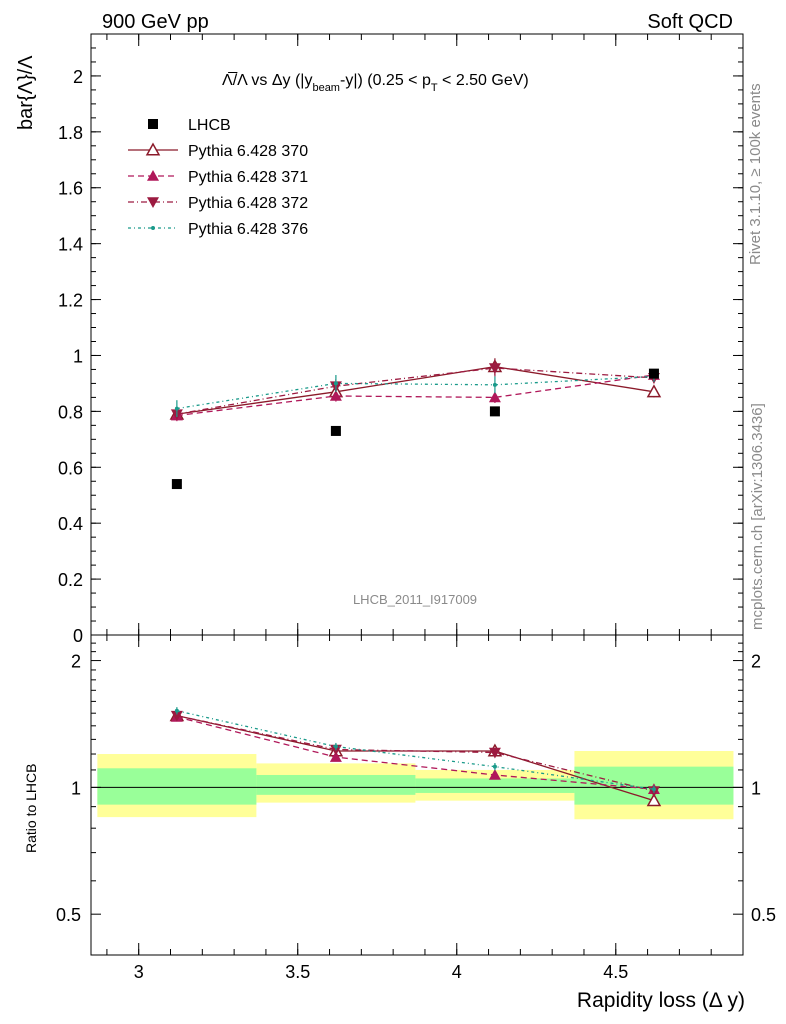  Describe the element at coordinates (70, 468) in the screenshot. I see `y-tick-label: 0.6` at that location.